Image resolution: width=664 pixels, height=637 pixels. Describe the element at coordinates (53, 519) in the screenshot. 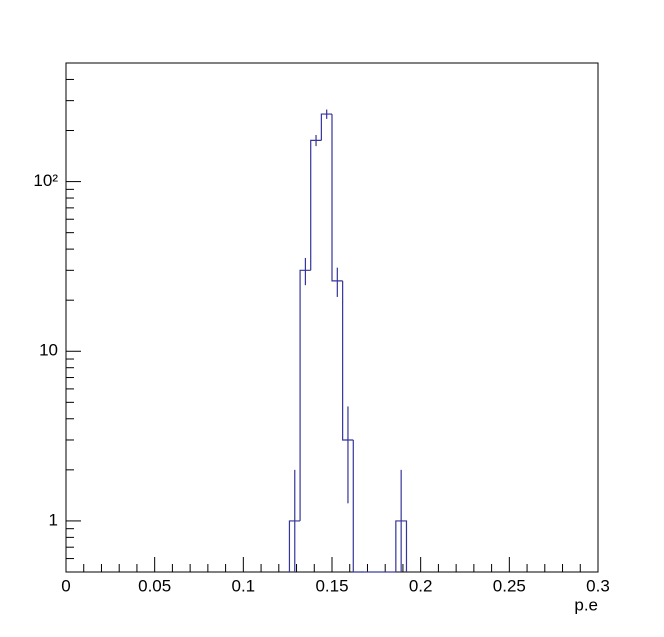

I see `y-tick-label: 1` at that location.